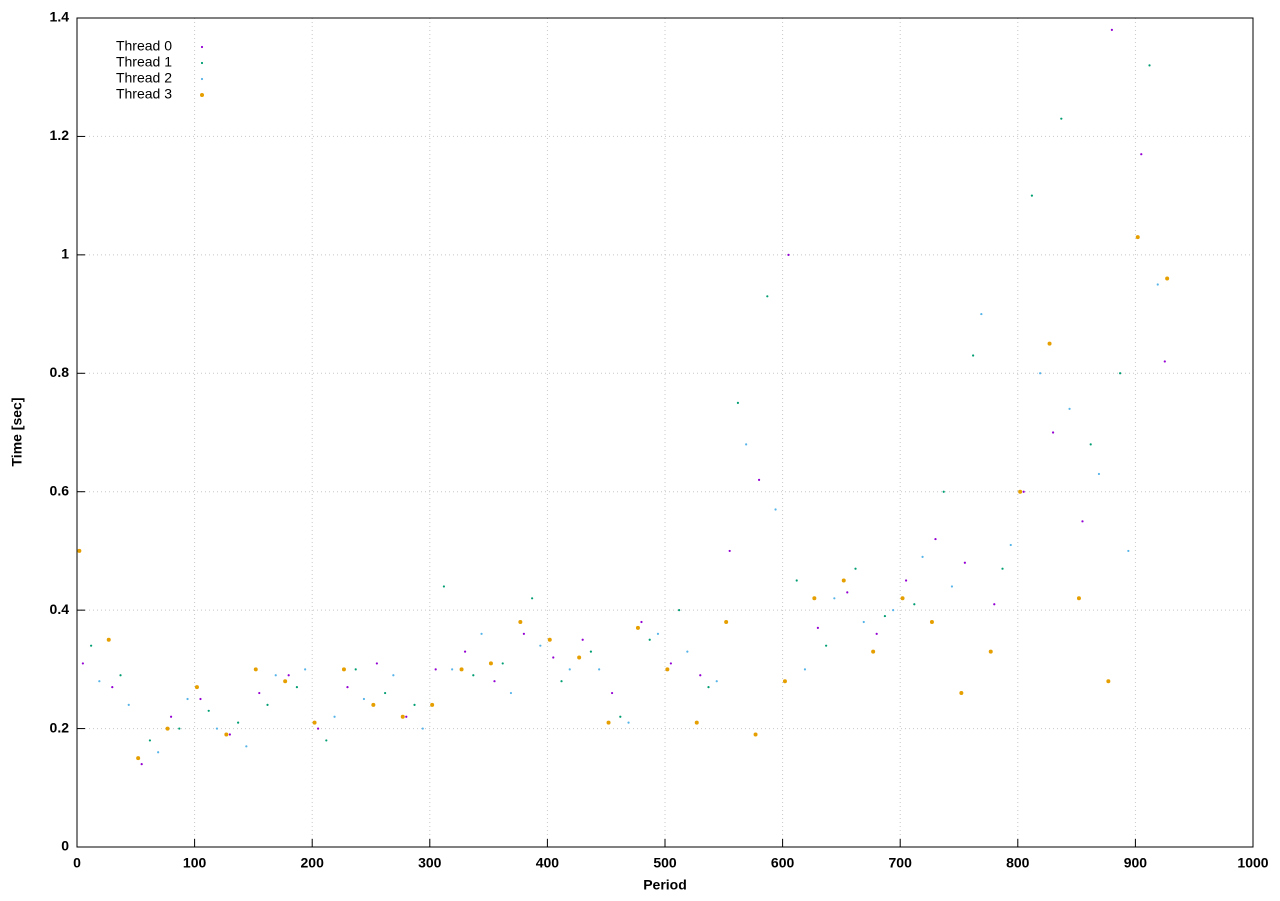 The image size is (1280, 901). Describe the element at coordinates (665, 863) in the screenshot. I see `x-tick-label: 500` at that location.